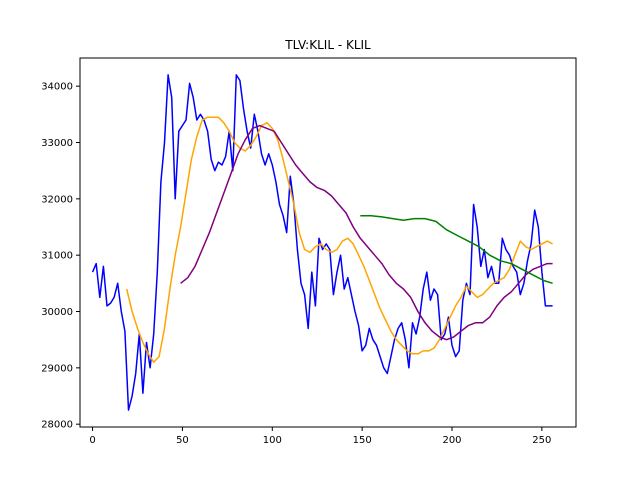 This screenshot has width=640, height=480. I want to click on y-tick-label: 32000, so click(57, 199).